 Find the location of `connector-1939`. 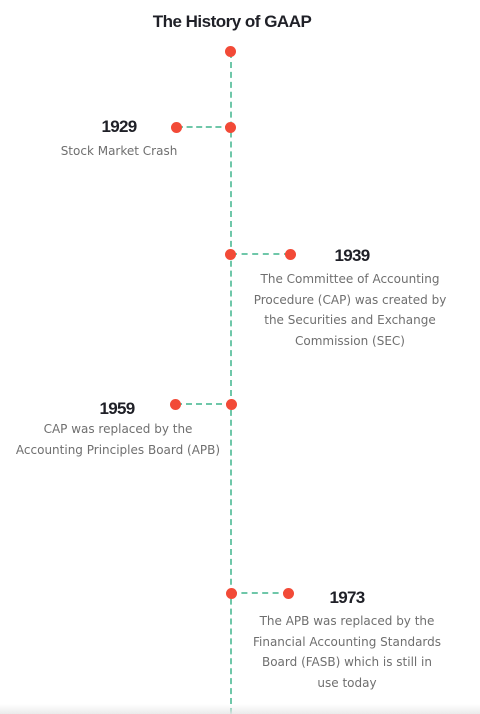

connector-1939 is located at coordinates (260, 254).